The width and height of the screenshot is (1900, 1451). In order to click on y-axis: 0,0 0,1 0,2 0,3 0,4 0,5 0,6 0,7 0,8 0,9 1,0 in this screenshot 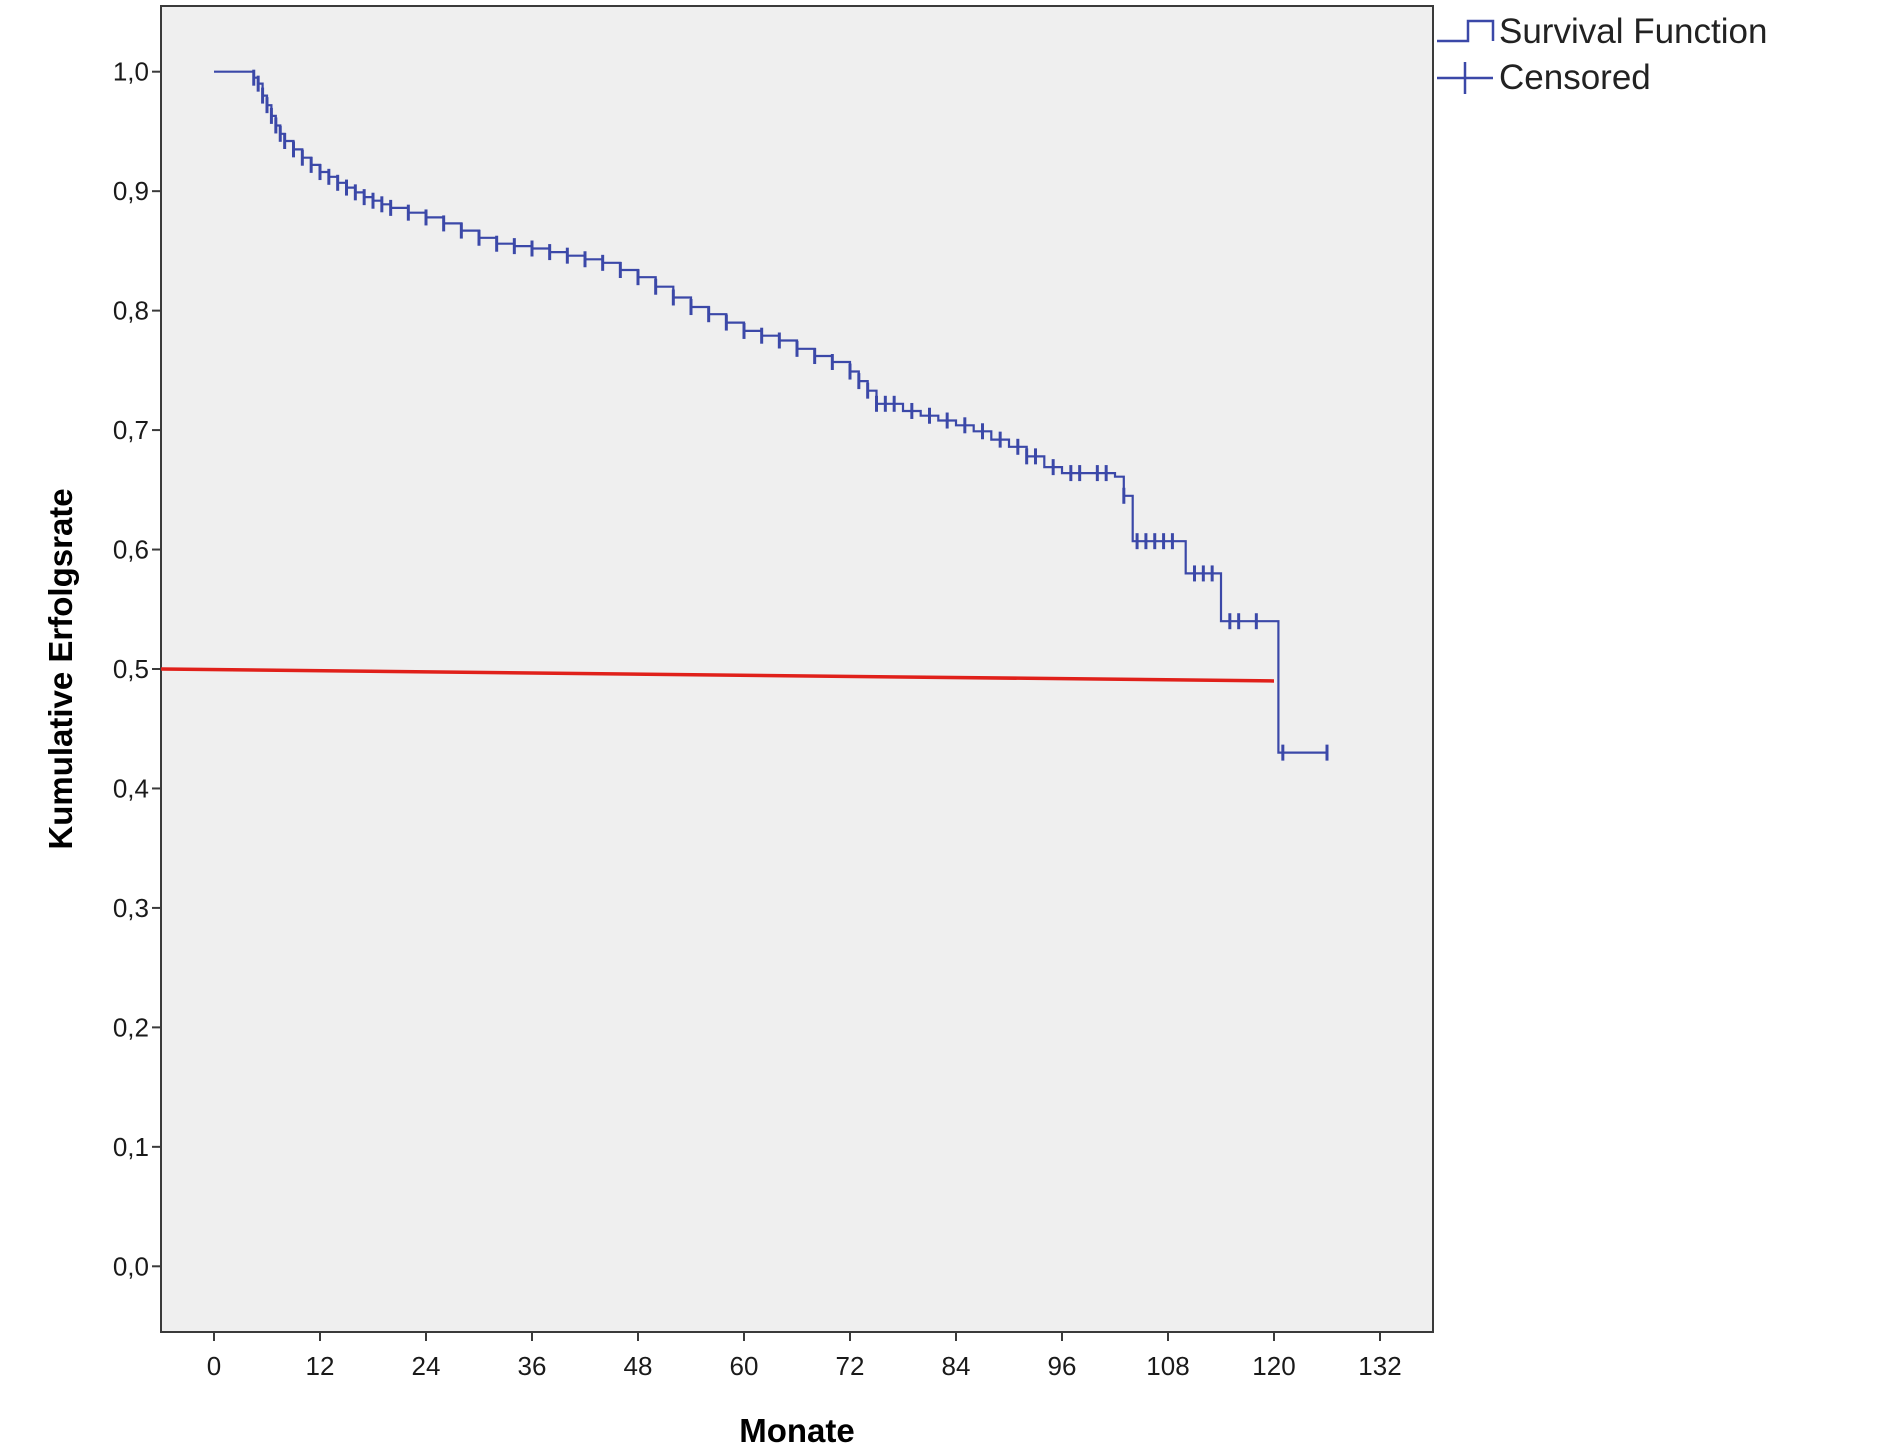, I will do `click(137, 669)`.